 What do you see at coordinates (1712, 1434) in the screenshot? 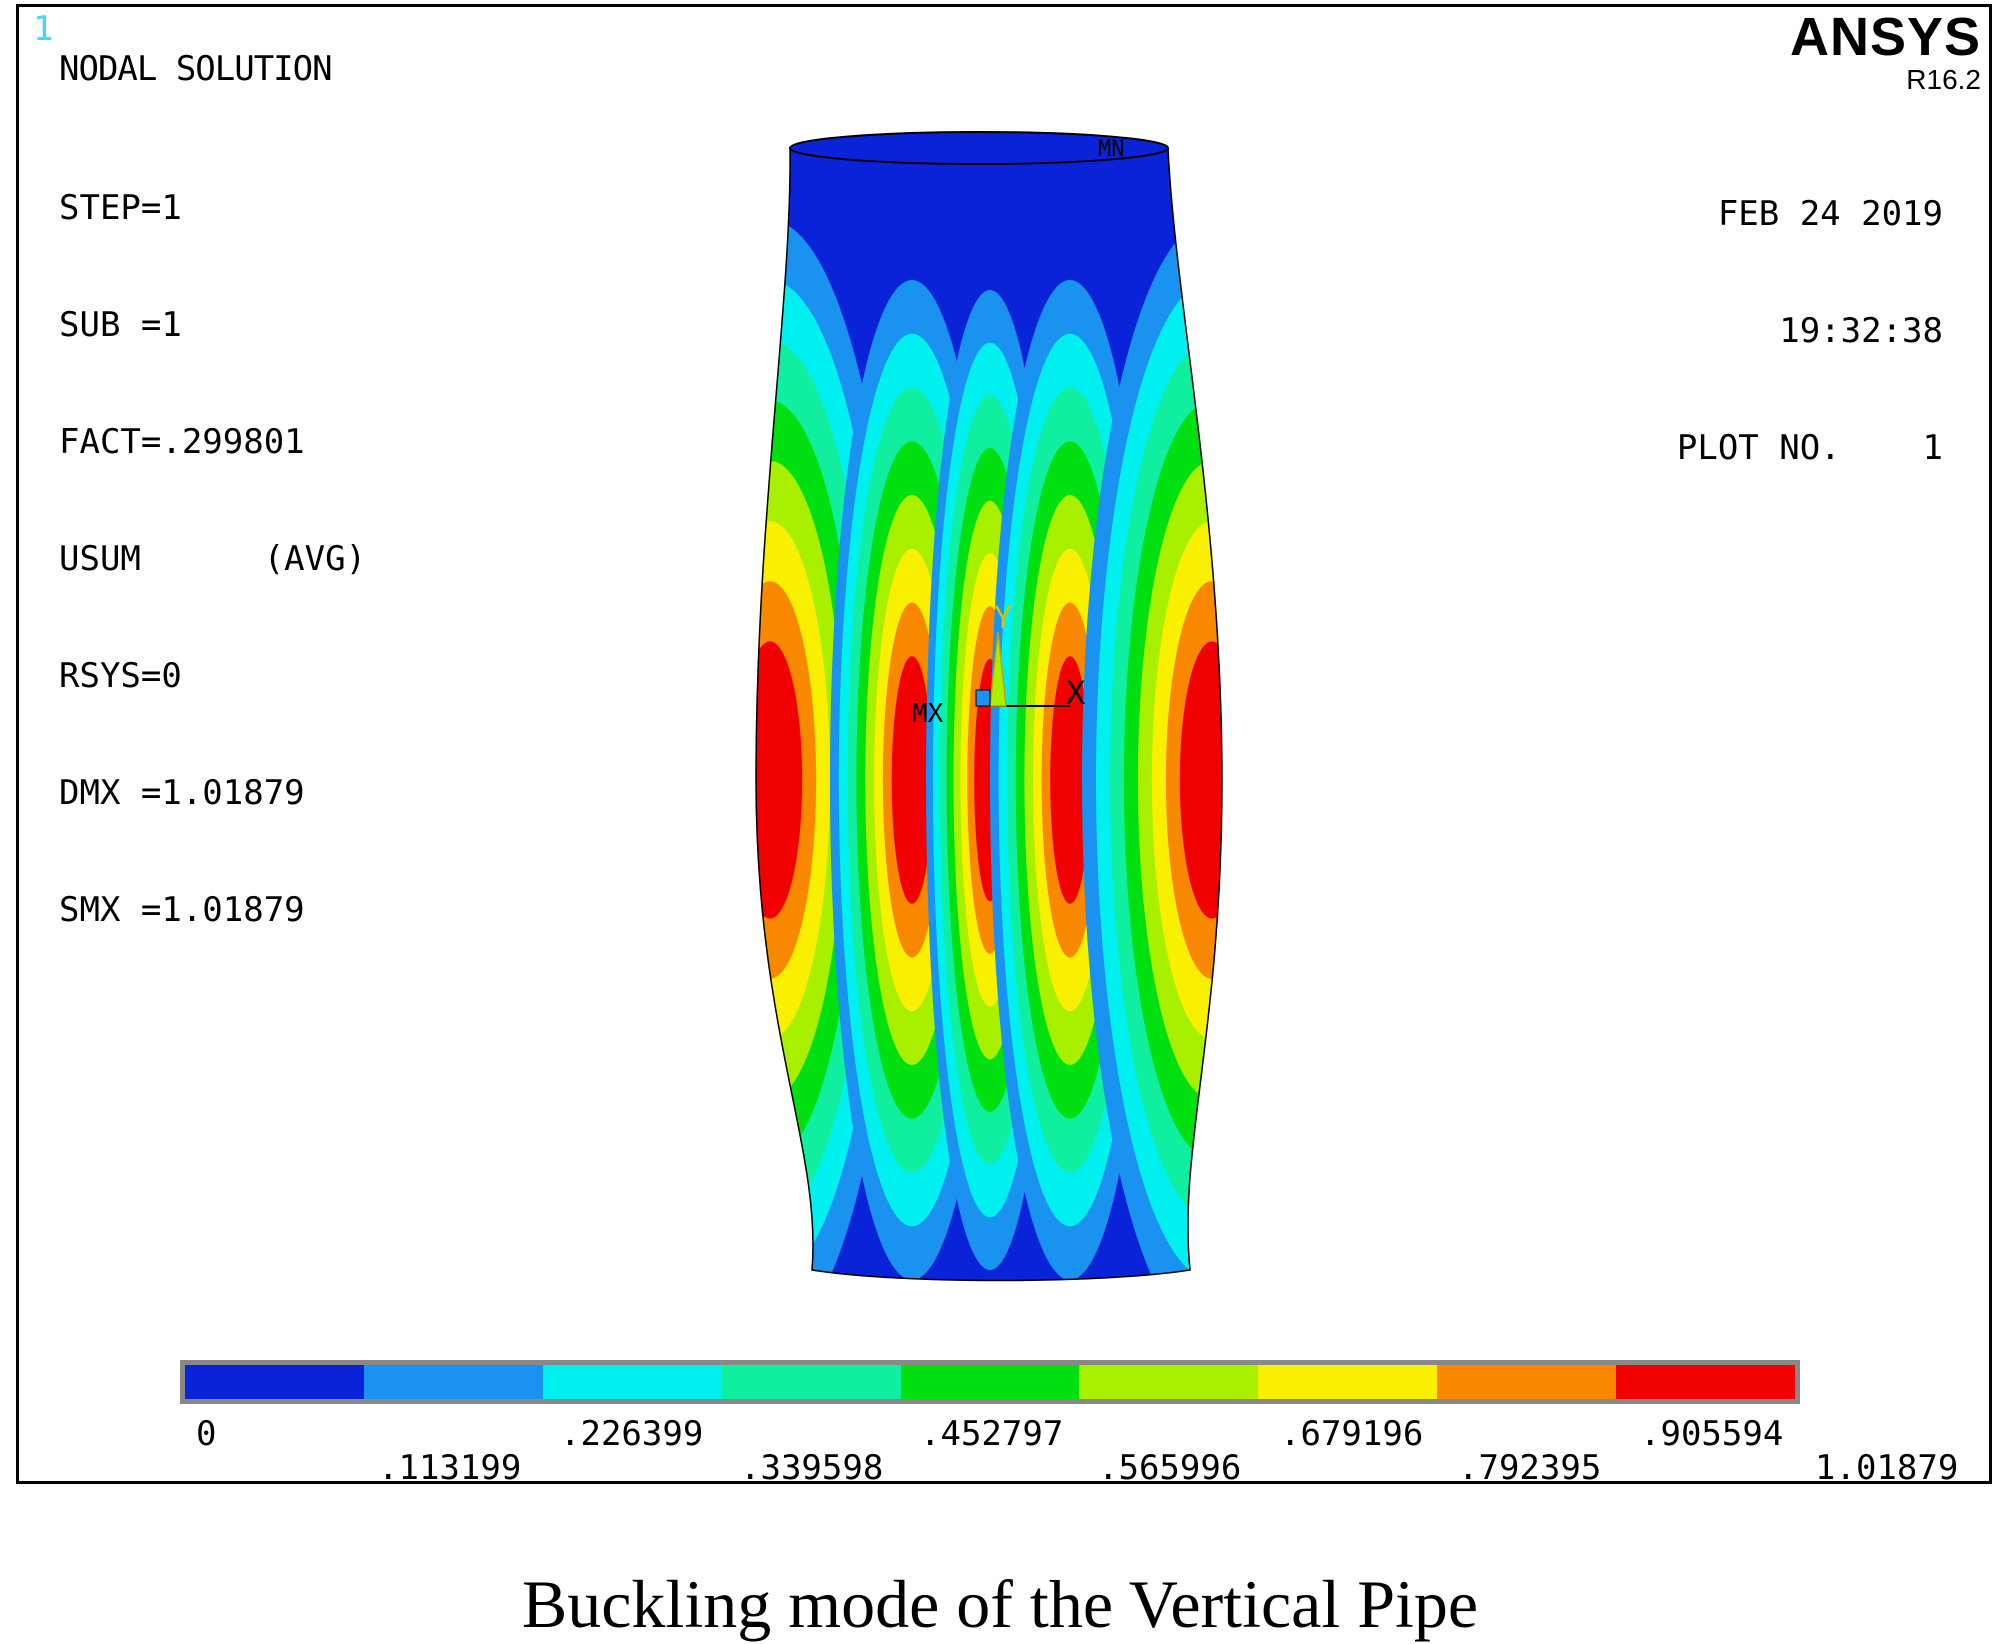
I see `legend-tick-top: .905594` at bounding box center [1712, 1434].